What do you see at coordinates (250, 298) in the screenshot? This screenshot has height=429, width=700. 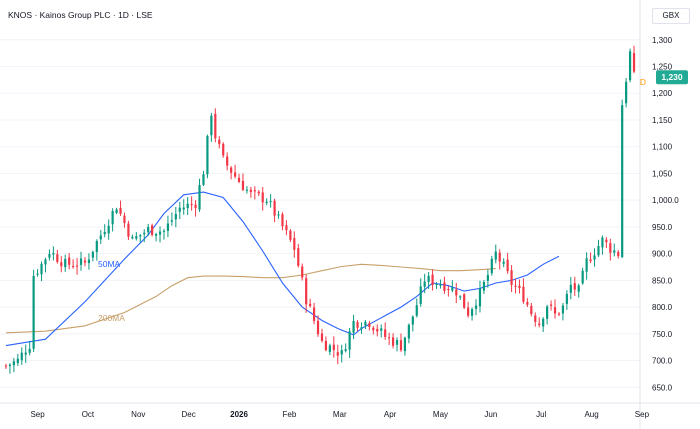 I see `ma200-line` at bounding box center [250, 298].